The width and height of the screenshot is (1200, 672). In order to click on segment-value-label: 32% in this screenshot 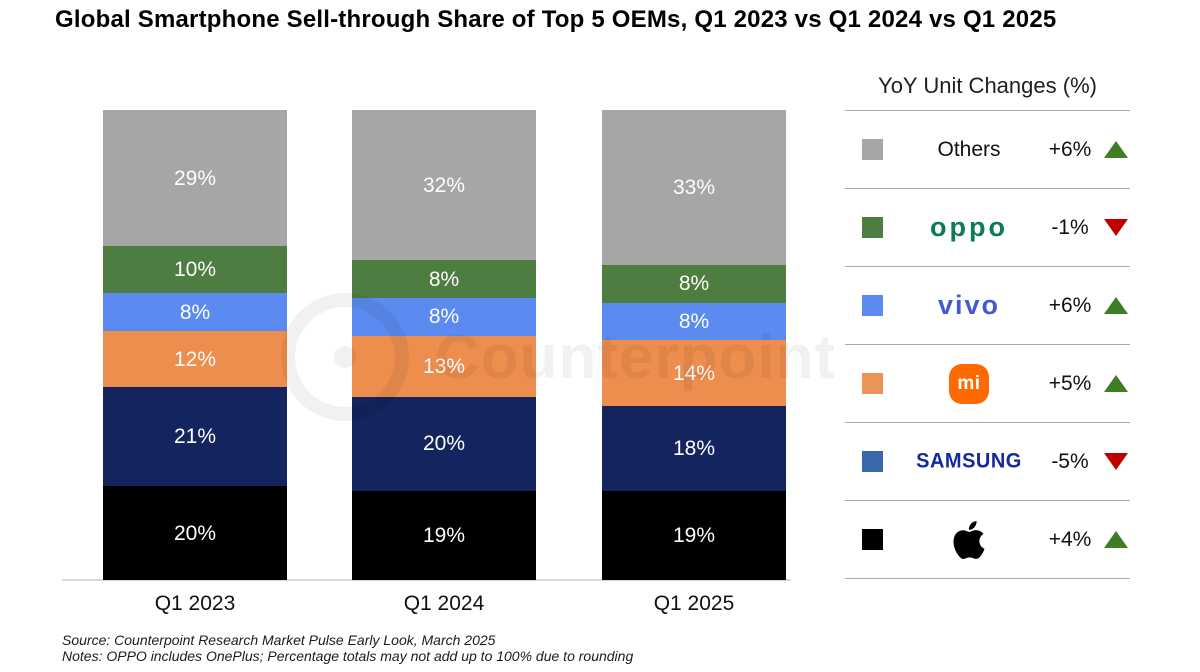, I will do `click(444, 185)`.